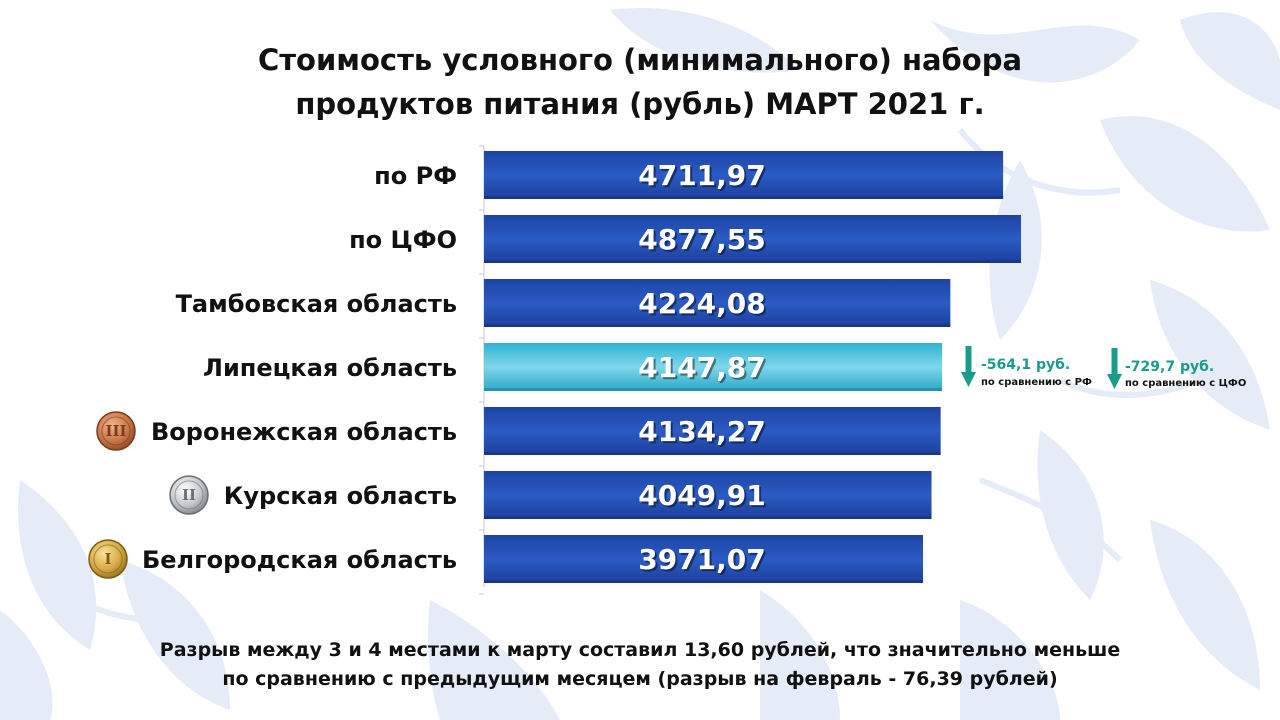 The height and width of the screenshot is (720, 1280). I want to click on data-label-shadow: 4134,27, so click(704, 433).